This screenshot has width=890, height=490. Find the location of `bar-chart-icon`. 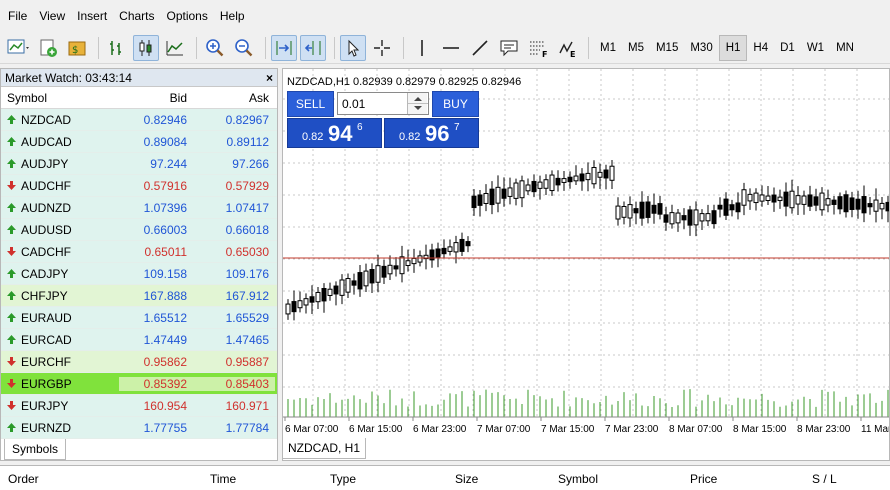

bar-chart-icon is located at coordinates (117, 48).